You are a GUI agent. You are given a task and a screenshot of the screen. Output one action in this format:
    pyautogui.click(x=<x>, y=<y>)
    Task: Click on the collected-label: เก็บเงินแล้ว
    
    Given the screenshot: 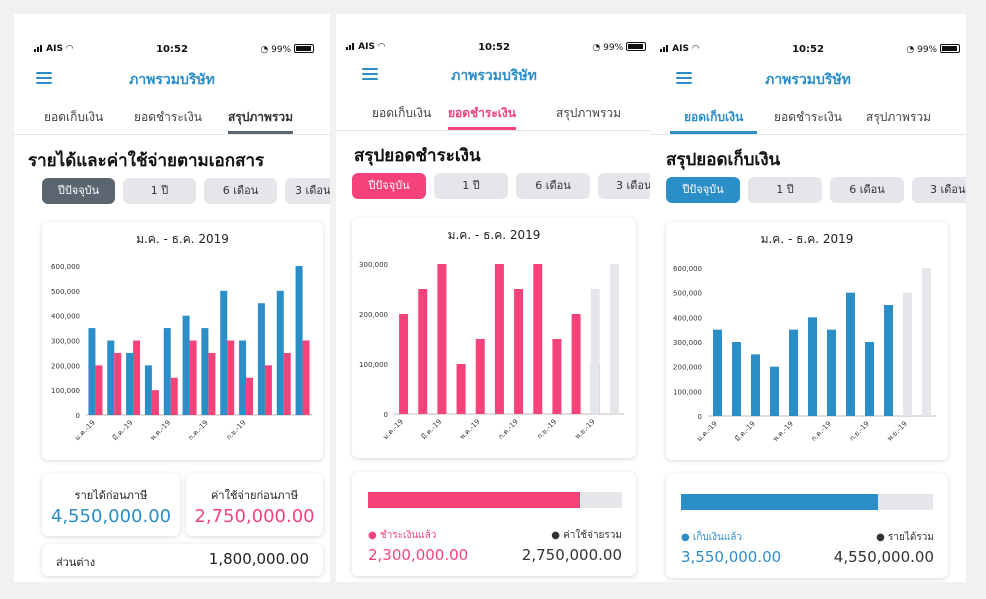 What is the action you would take?
    pyautogui.click(x=717, y=537)
    